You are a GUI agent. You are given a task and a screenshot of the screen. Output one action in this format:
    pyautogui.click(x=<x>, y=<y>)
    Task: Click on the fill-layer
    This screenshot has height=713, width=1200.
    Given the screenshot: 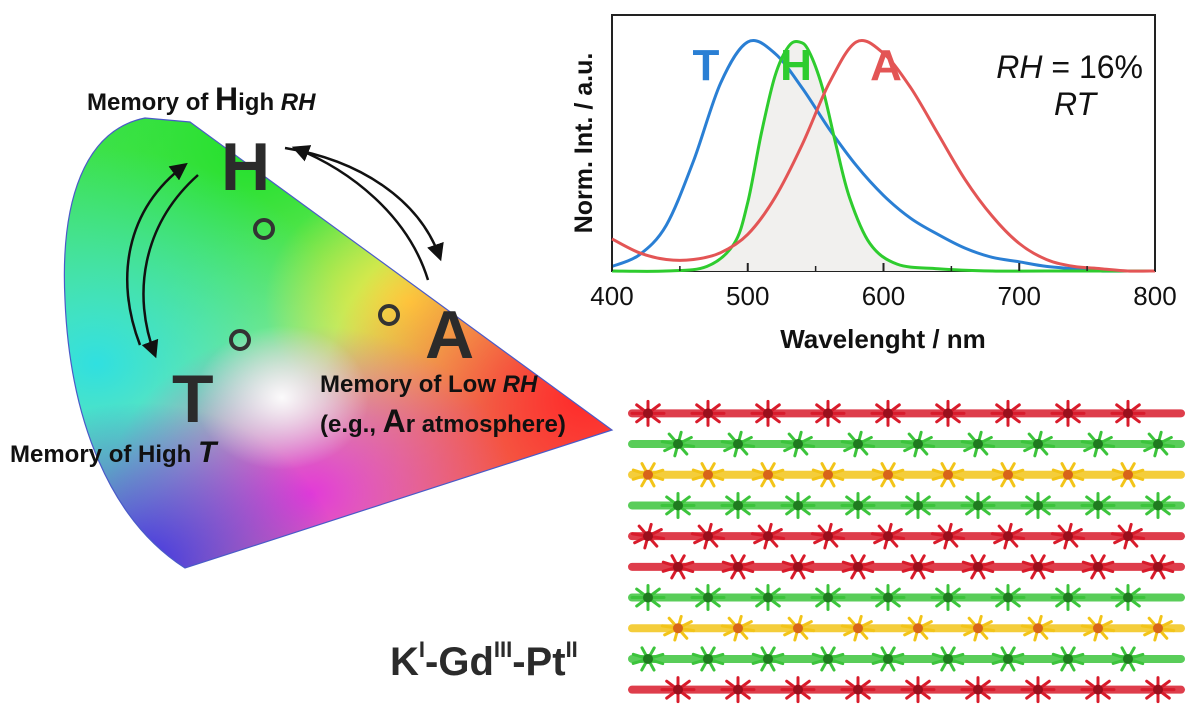 What is the action you would take?
    pyautogui.click(x=883, y=156)
    